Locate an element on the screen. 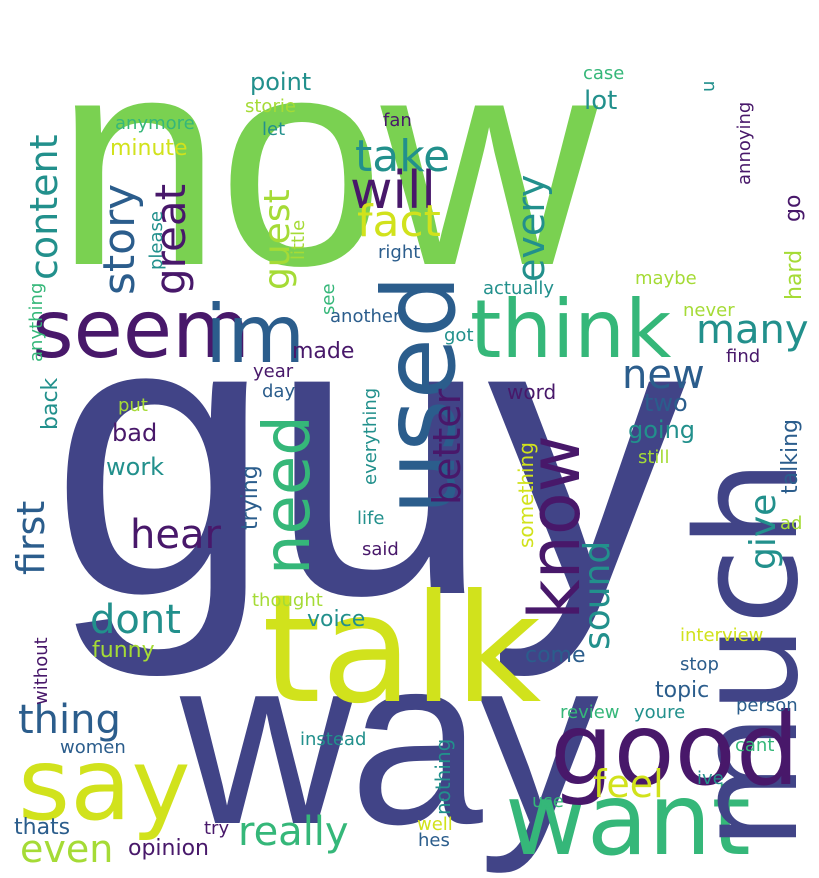 This screenshot has width=819, height=878. word-still: still is located at coordinates (654, 457).